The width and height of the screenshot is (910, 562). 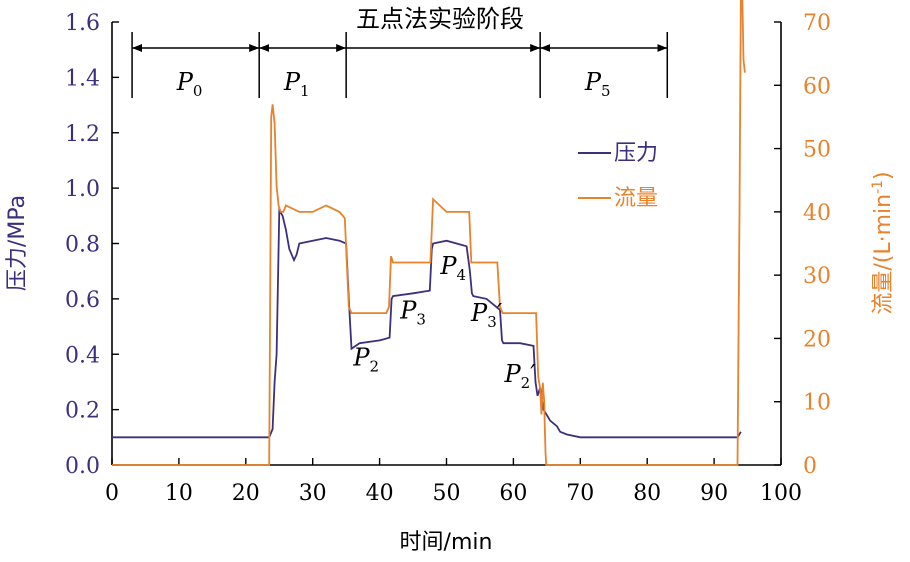 I want to click on y-left-tick-label: 1.2, so click(x=82, y=134).